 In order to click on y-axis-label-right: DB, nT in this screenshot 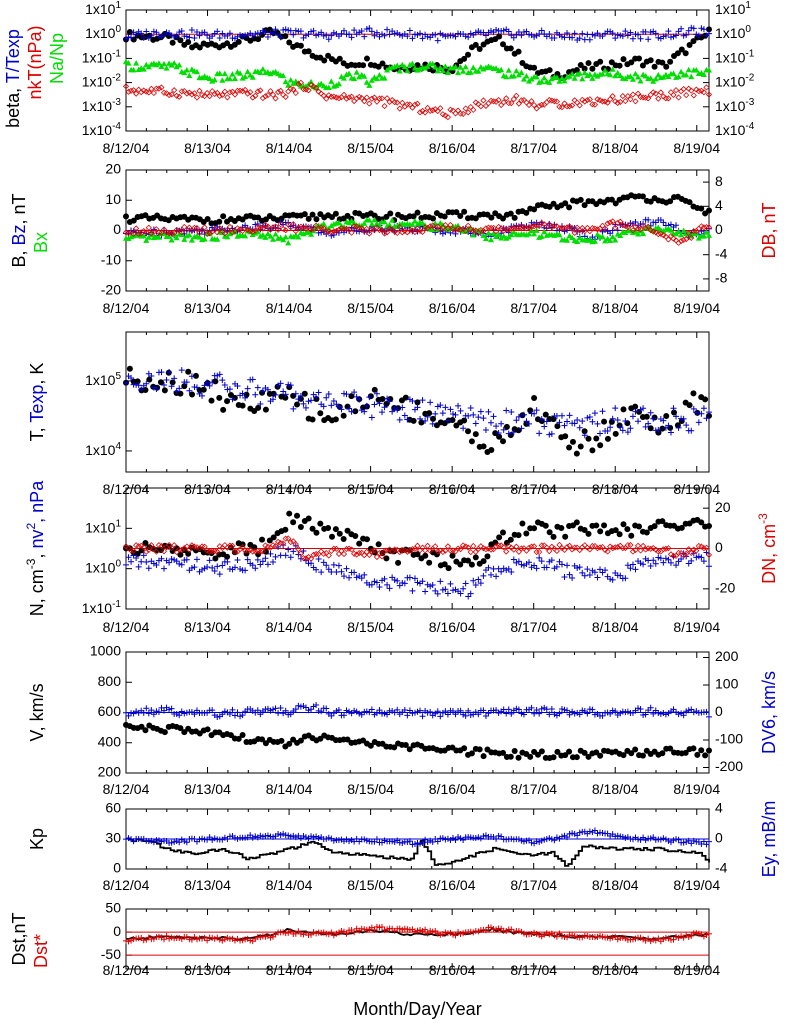, I will do `click(769, 230)`.